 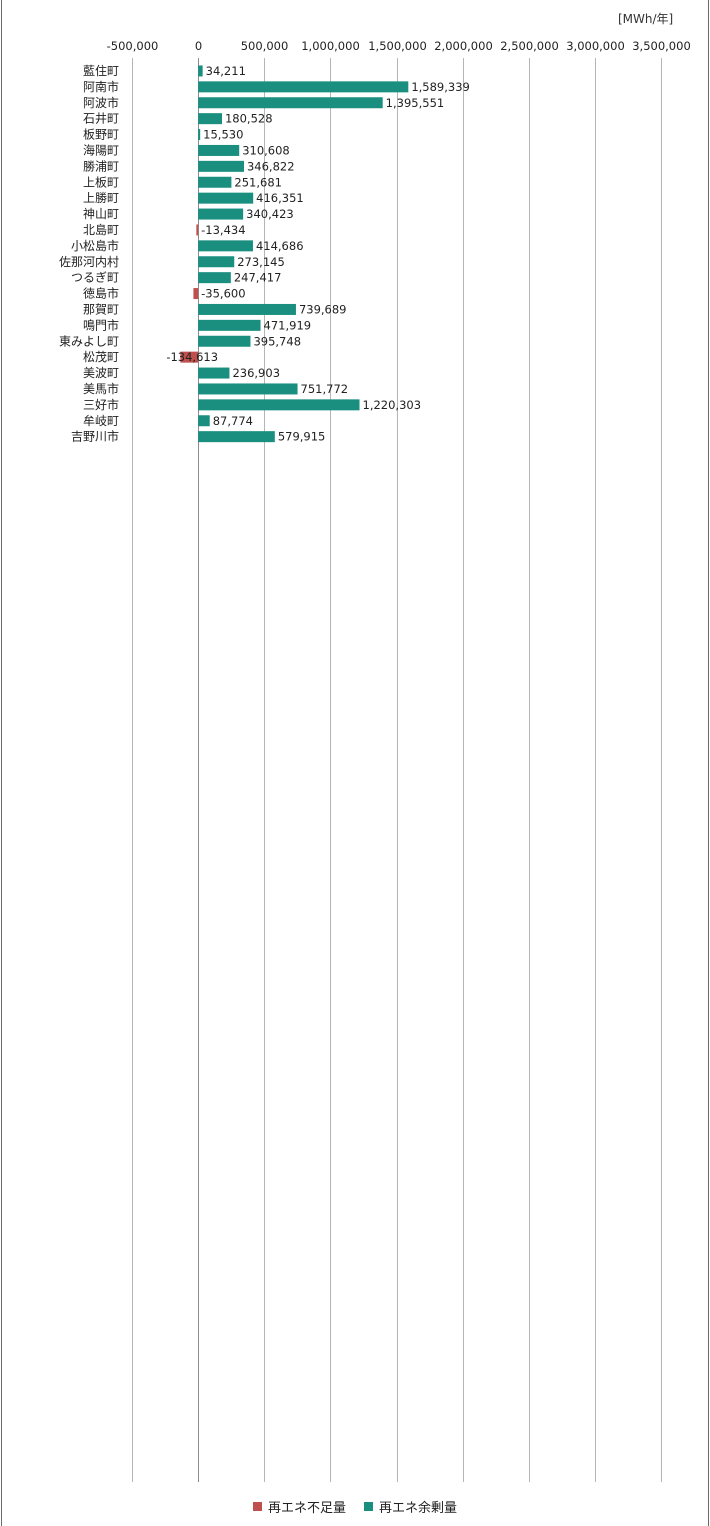 I want to click on category-label: 徳島市, so click(x=101, y=293).